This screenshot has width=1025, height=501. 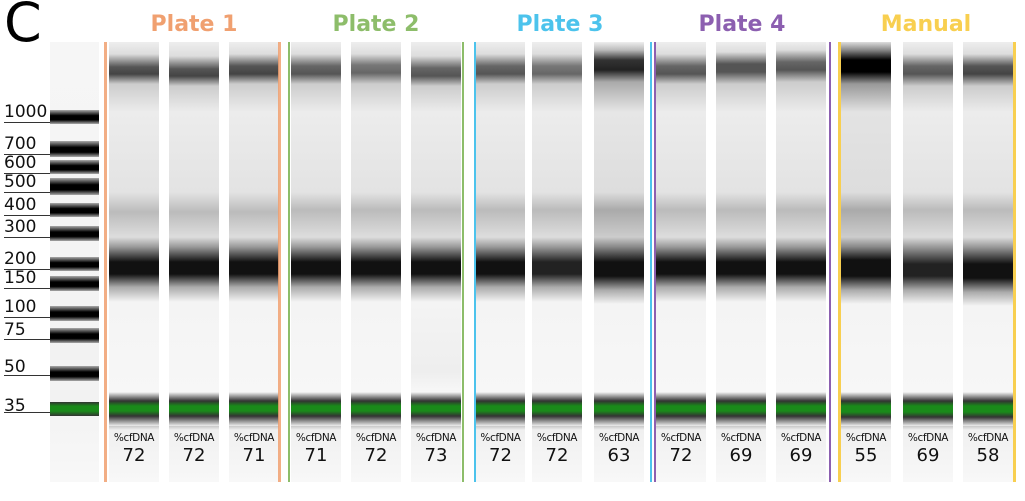 What do you see at coordinates (15, 406) in the screenshot?
I see `size-label-35: 35` at bounding box center [15, 406].